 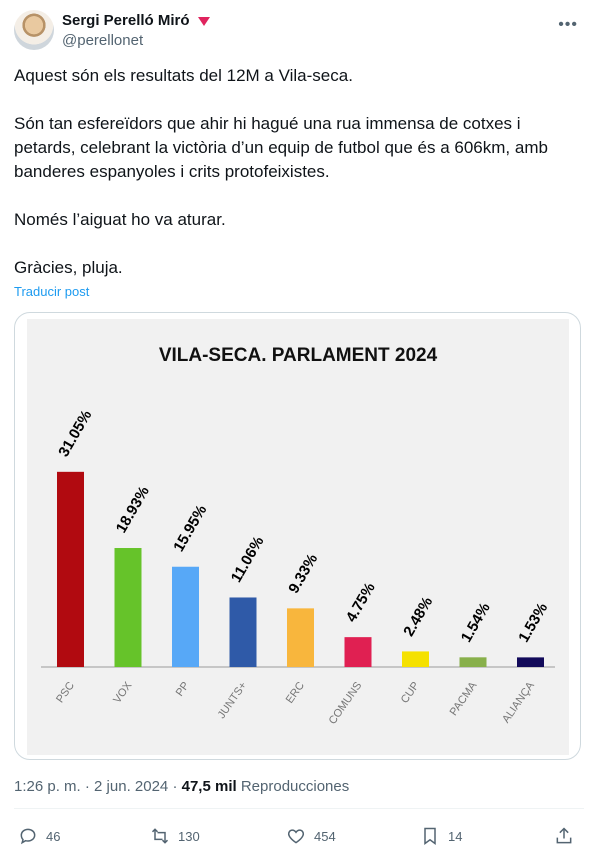 I want to click on tick-label: JUNTS+, so click(x=233, y=700).